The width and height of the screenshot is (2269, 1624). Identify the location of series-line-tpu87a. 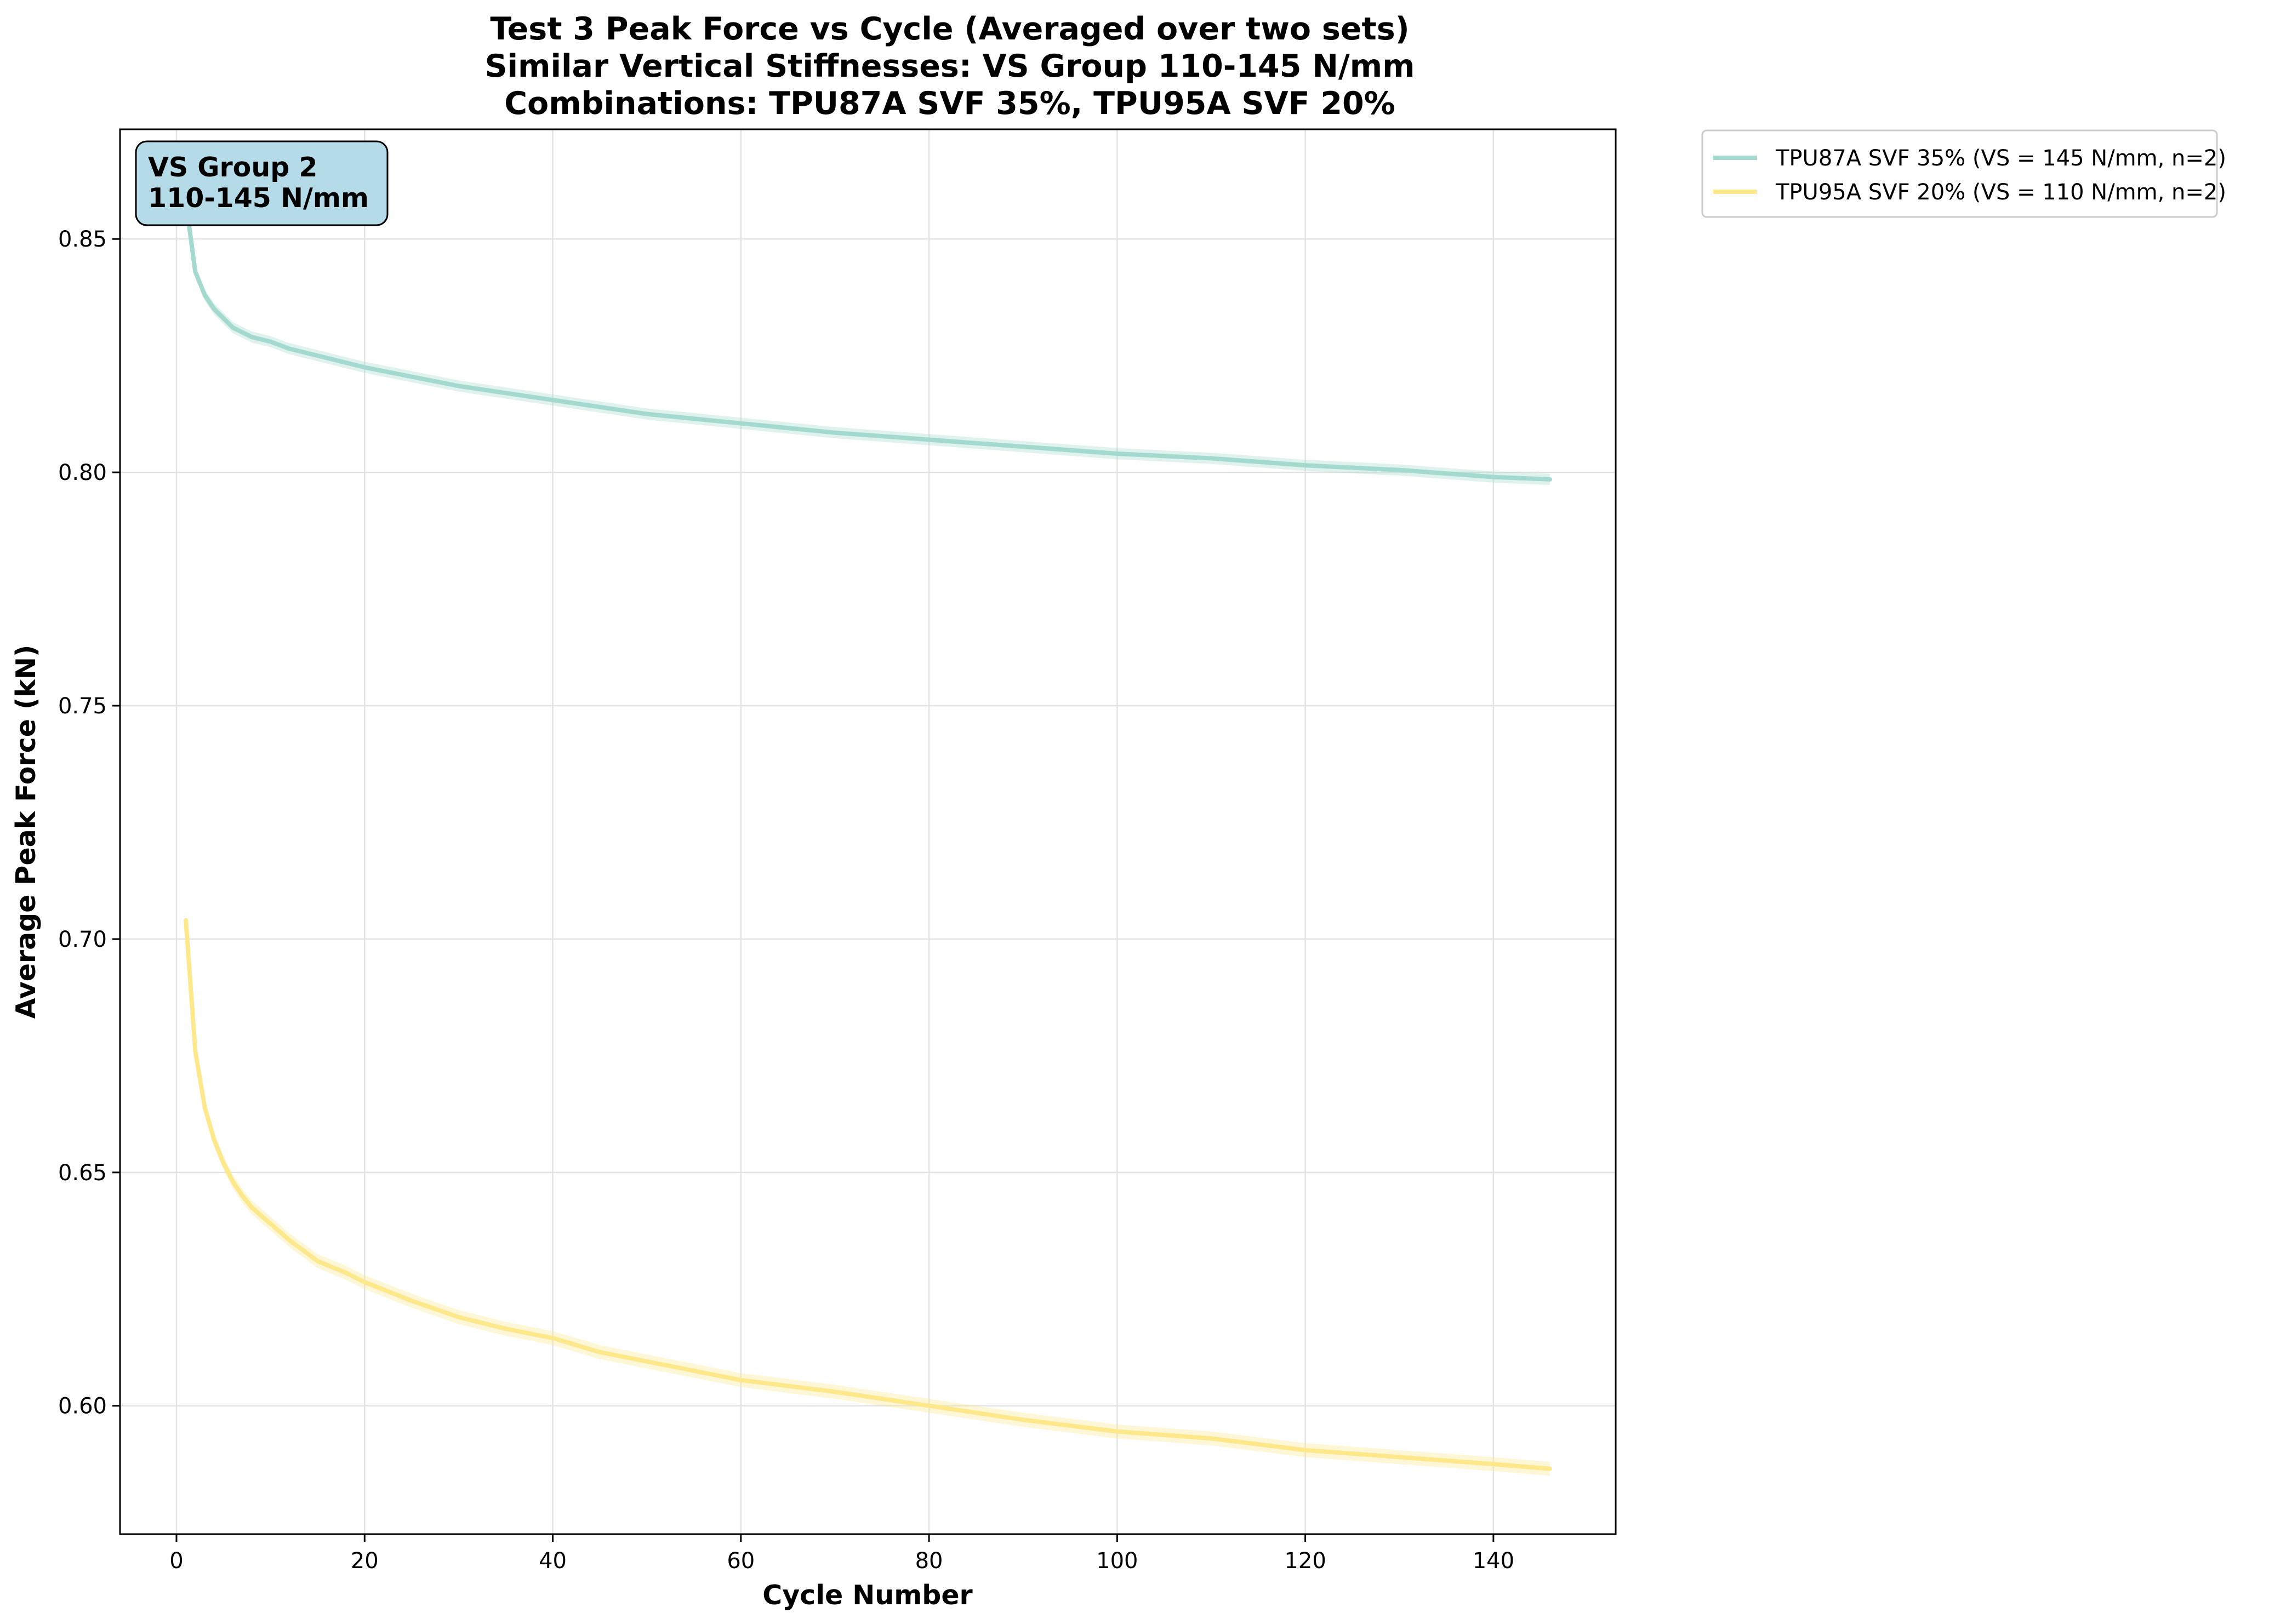
(868, 340).